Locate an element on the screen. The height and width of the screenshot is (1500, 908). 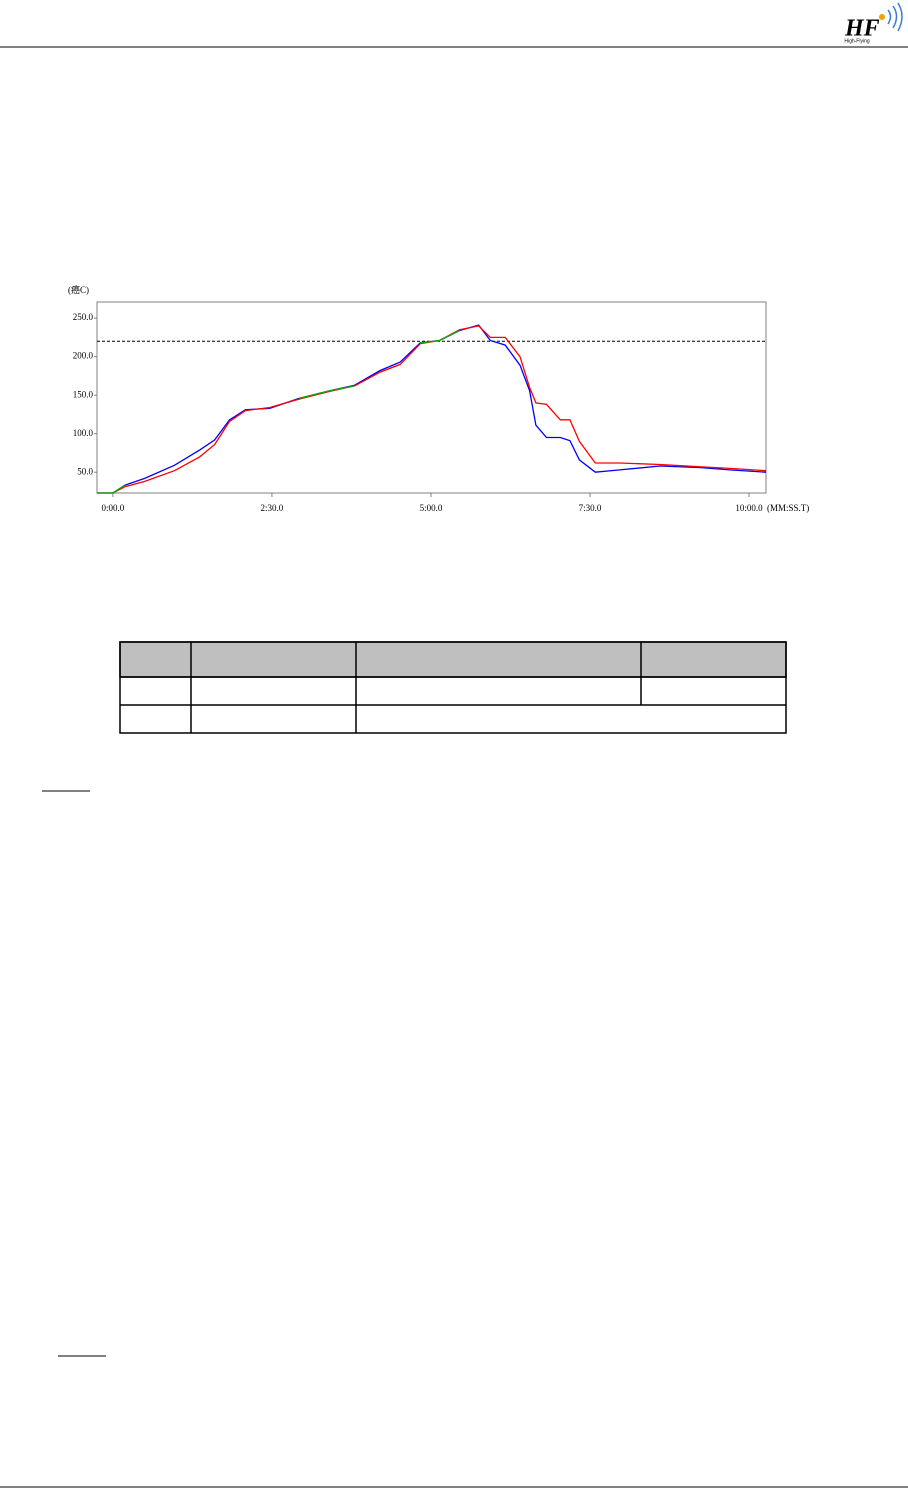
logo-dot is located at coordinates (882, 17).